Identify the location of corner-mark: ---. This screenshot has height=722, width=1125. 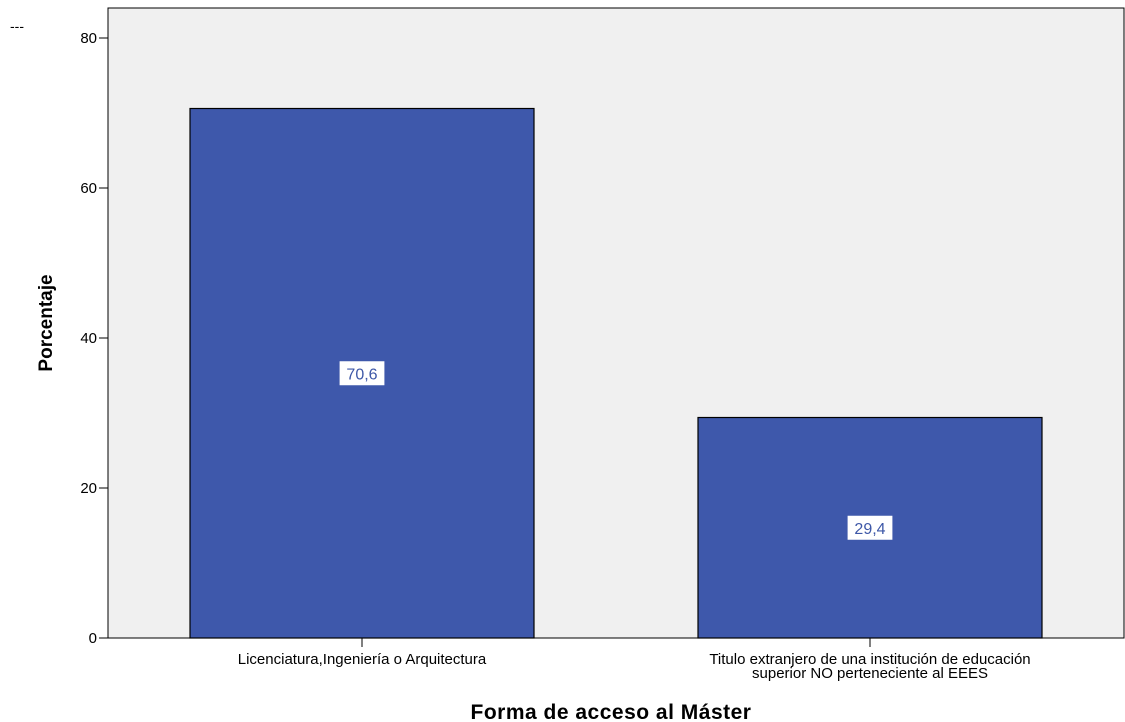
(17, 26).